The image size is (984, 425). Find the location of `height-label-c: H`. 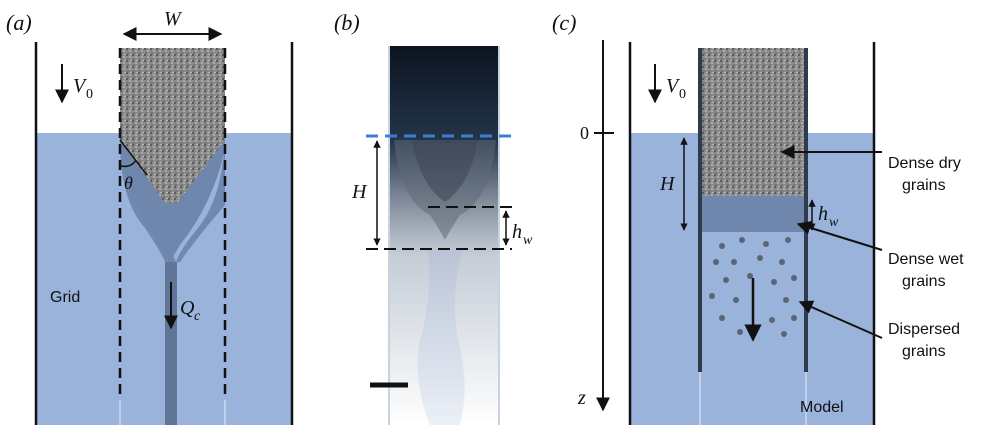

height-label-c: H is located at coordinates (667, 184).